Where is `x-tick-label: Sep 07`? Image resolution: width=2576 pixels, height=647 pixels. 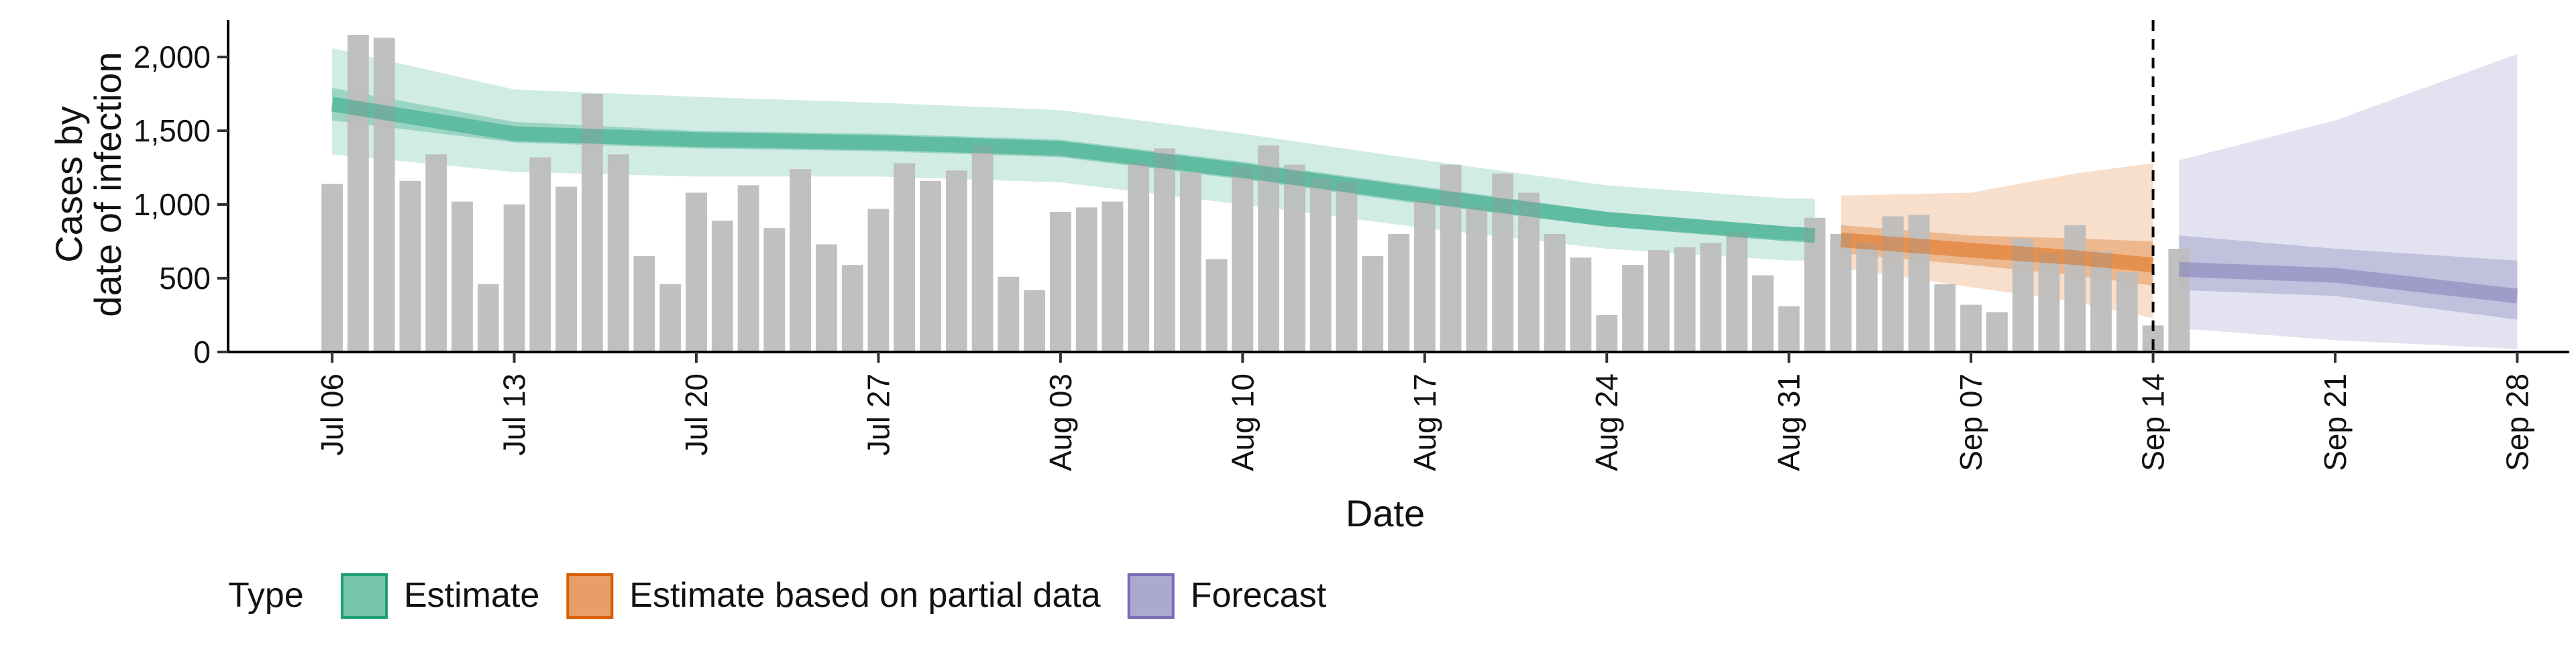
x-tick-label: Sep 07 is located at coordinates (1970, 422).